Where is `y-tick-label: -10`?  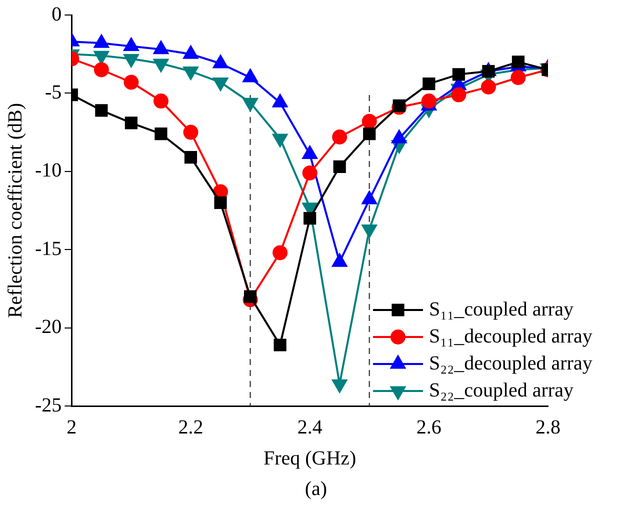
y-tick-label: -10 is located at coordinates (48, 171).